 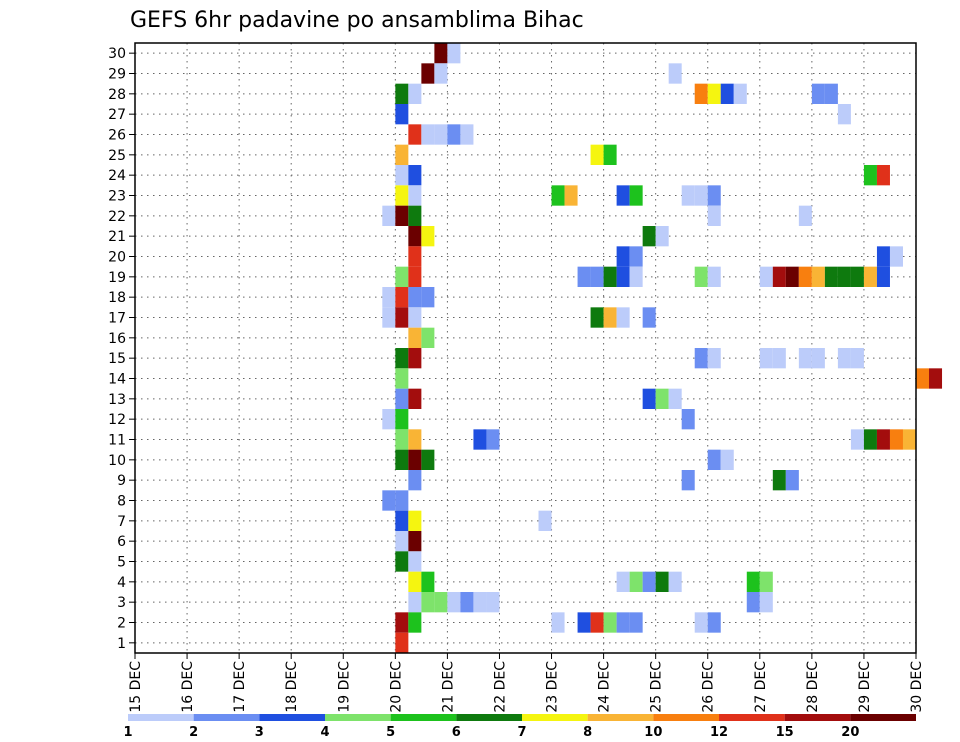 I want to click on y-tick-label: 10, so click(x=117, y=461).